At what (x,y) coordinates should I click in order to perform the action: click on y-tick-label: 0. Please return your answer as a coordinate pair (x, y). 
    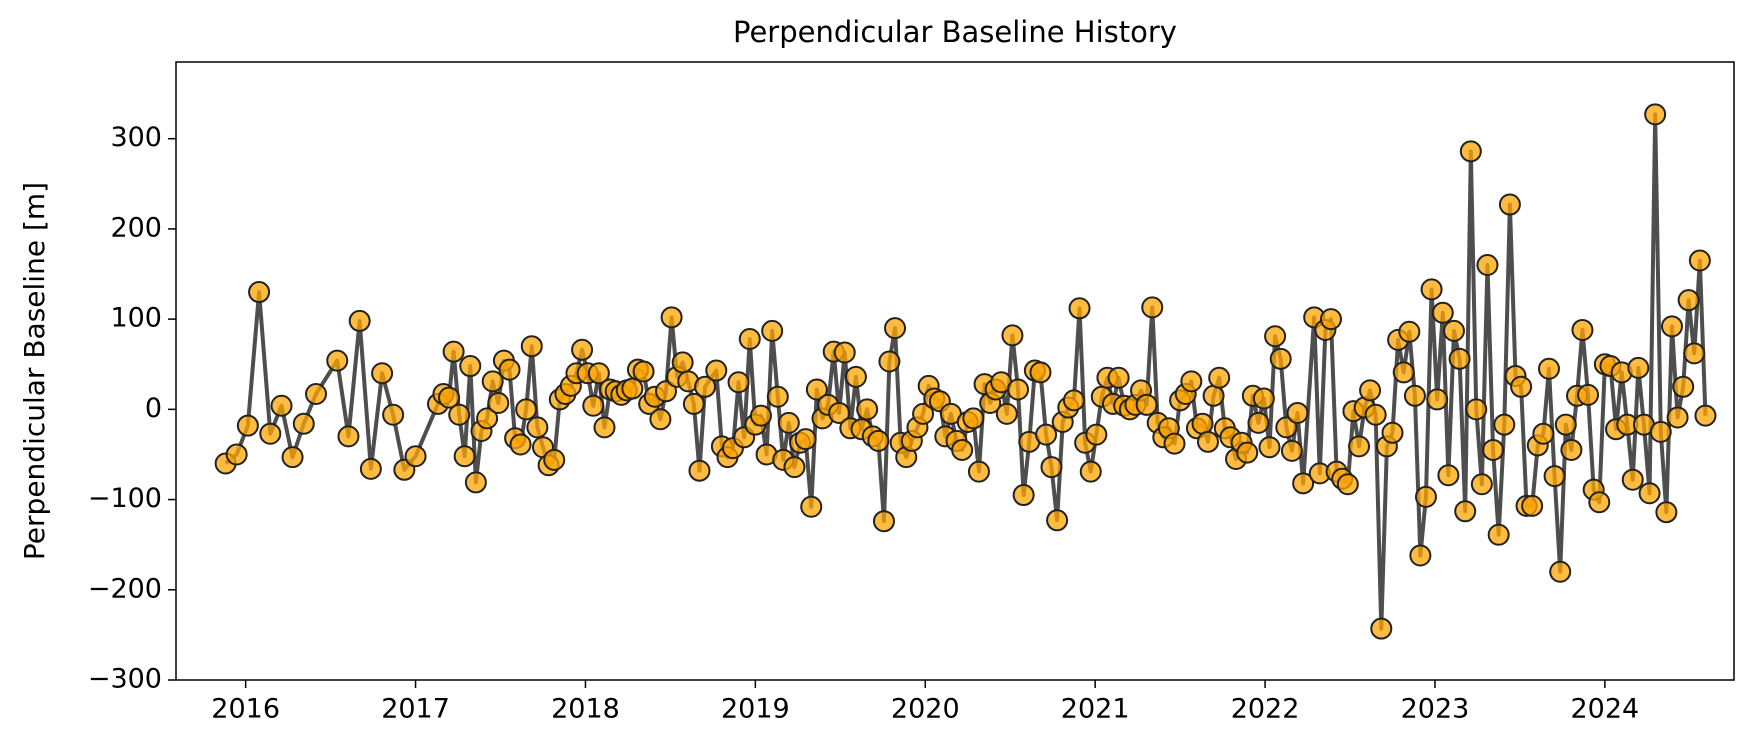
    Looking at the image, I should click on (153, 408).